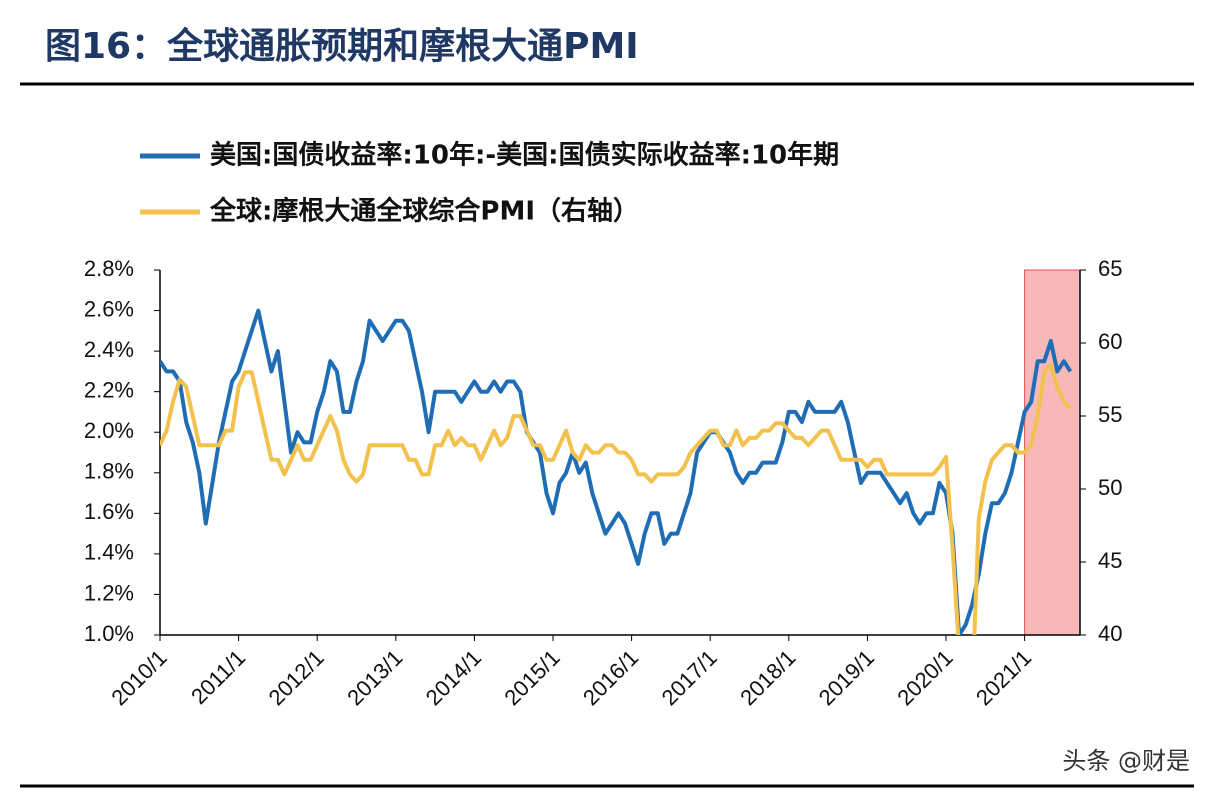  I want to click on y-tick-label: 1.4%, so click(109, 552).